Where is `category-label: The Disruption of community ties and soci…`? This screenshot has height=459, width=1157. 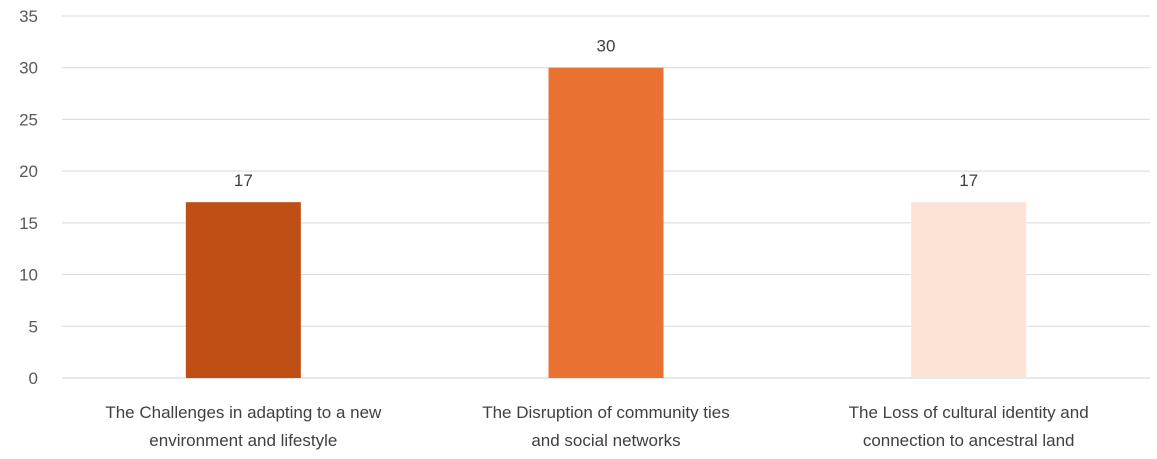 category-label: The Disruption of community ties and soci… is located at coordinates (606, 426).